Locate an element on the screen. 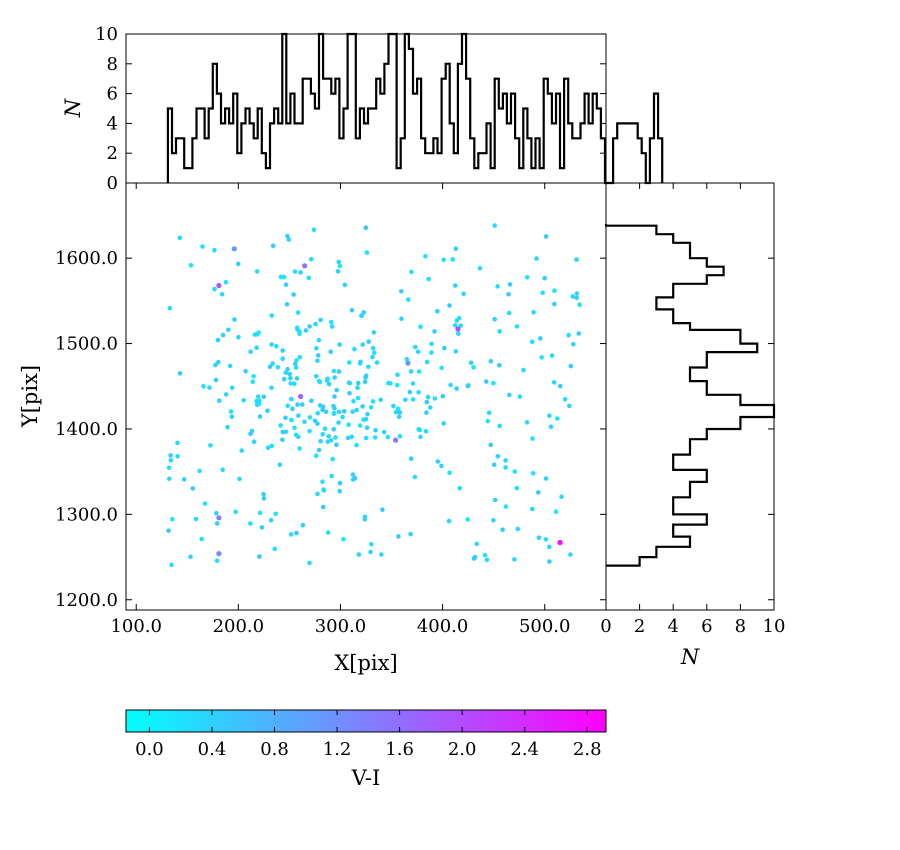  right-histogram-frame is located at coordinates (690, 396).